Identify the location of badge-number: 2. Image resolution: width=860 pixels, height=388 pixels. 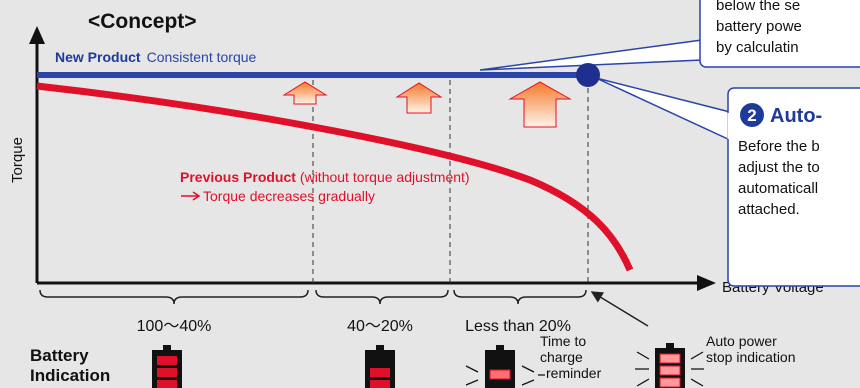
(751, 115).